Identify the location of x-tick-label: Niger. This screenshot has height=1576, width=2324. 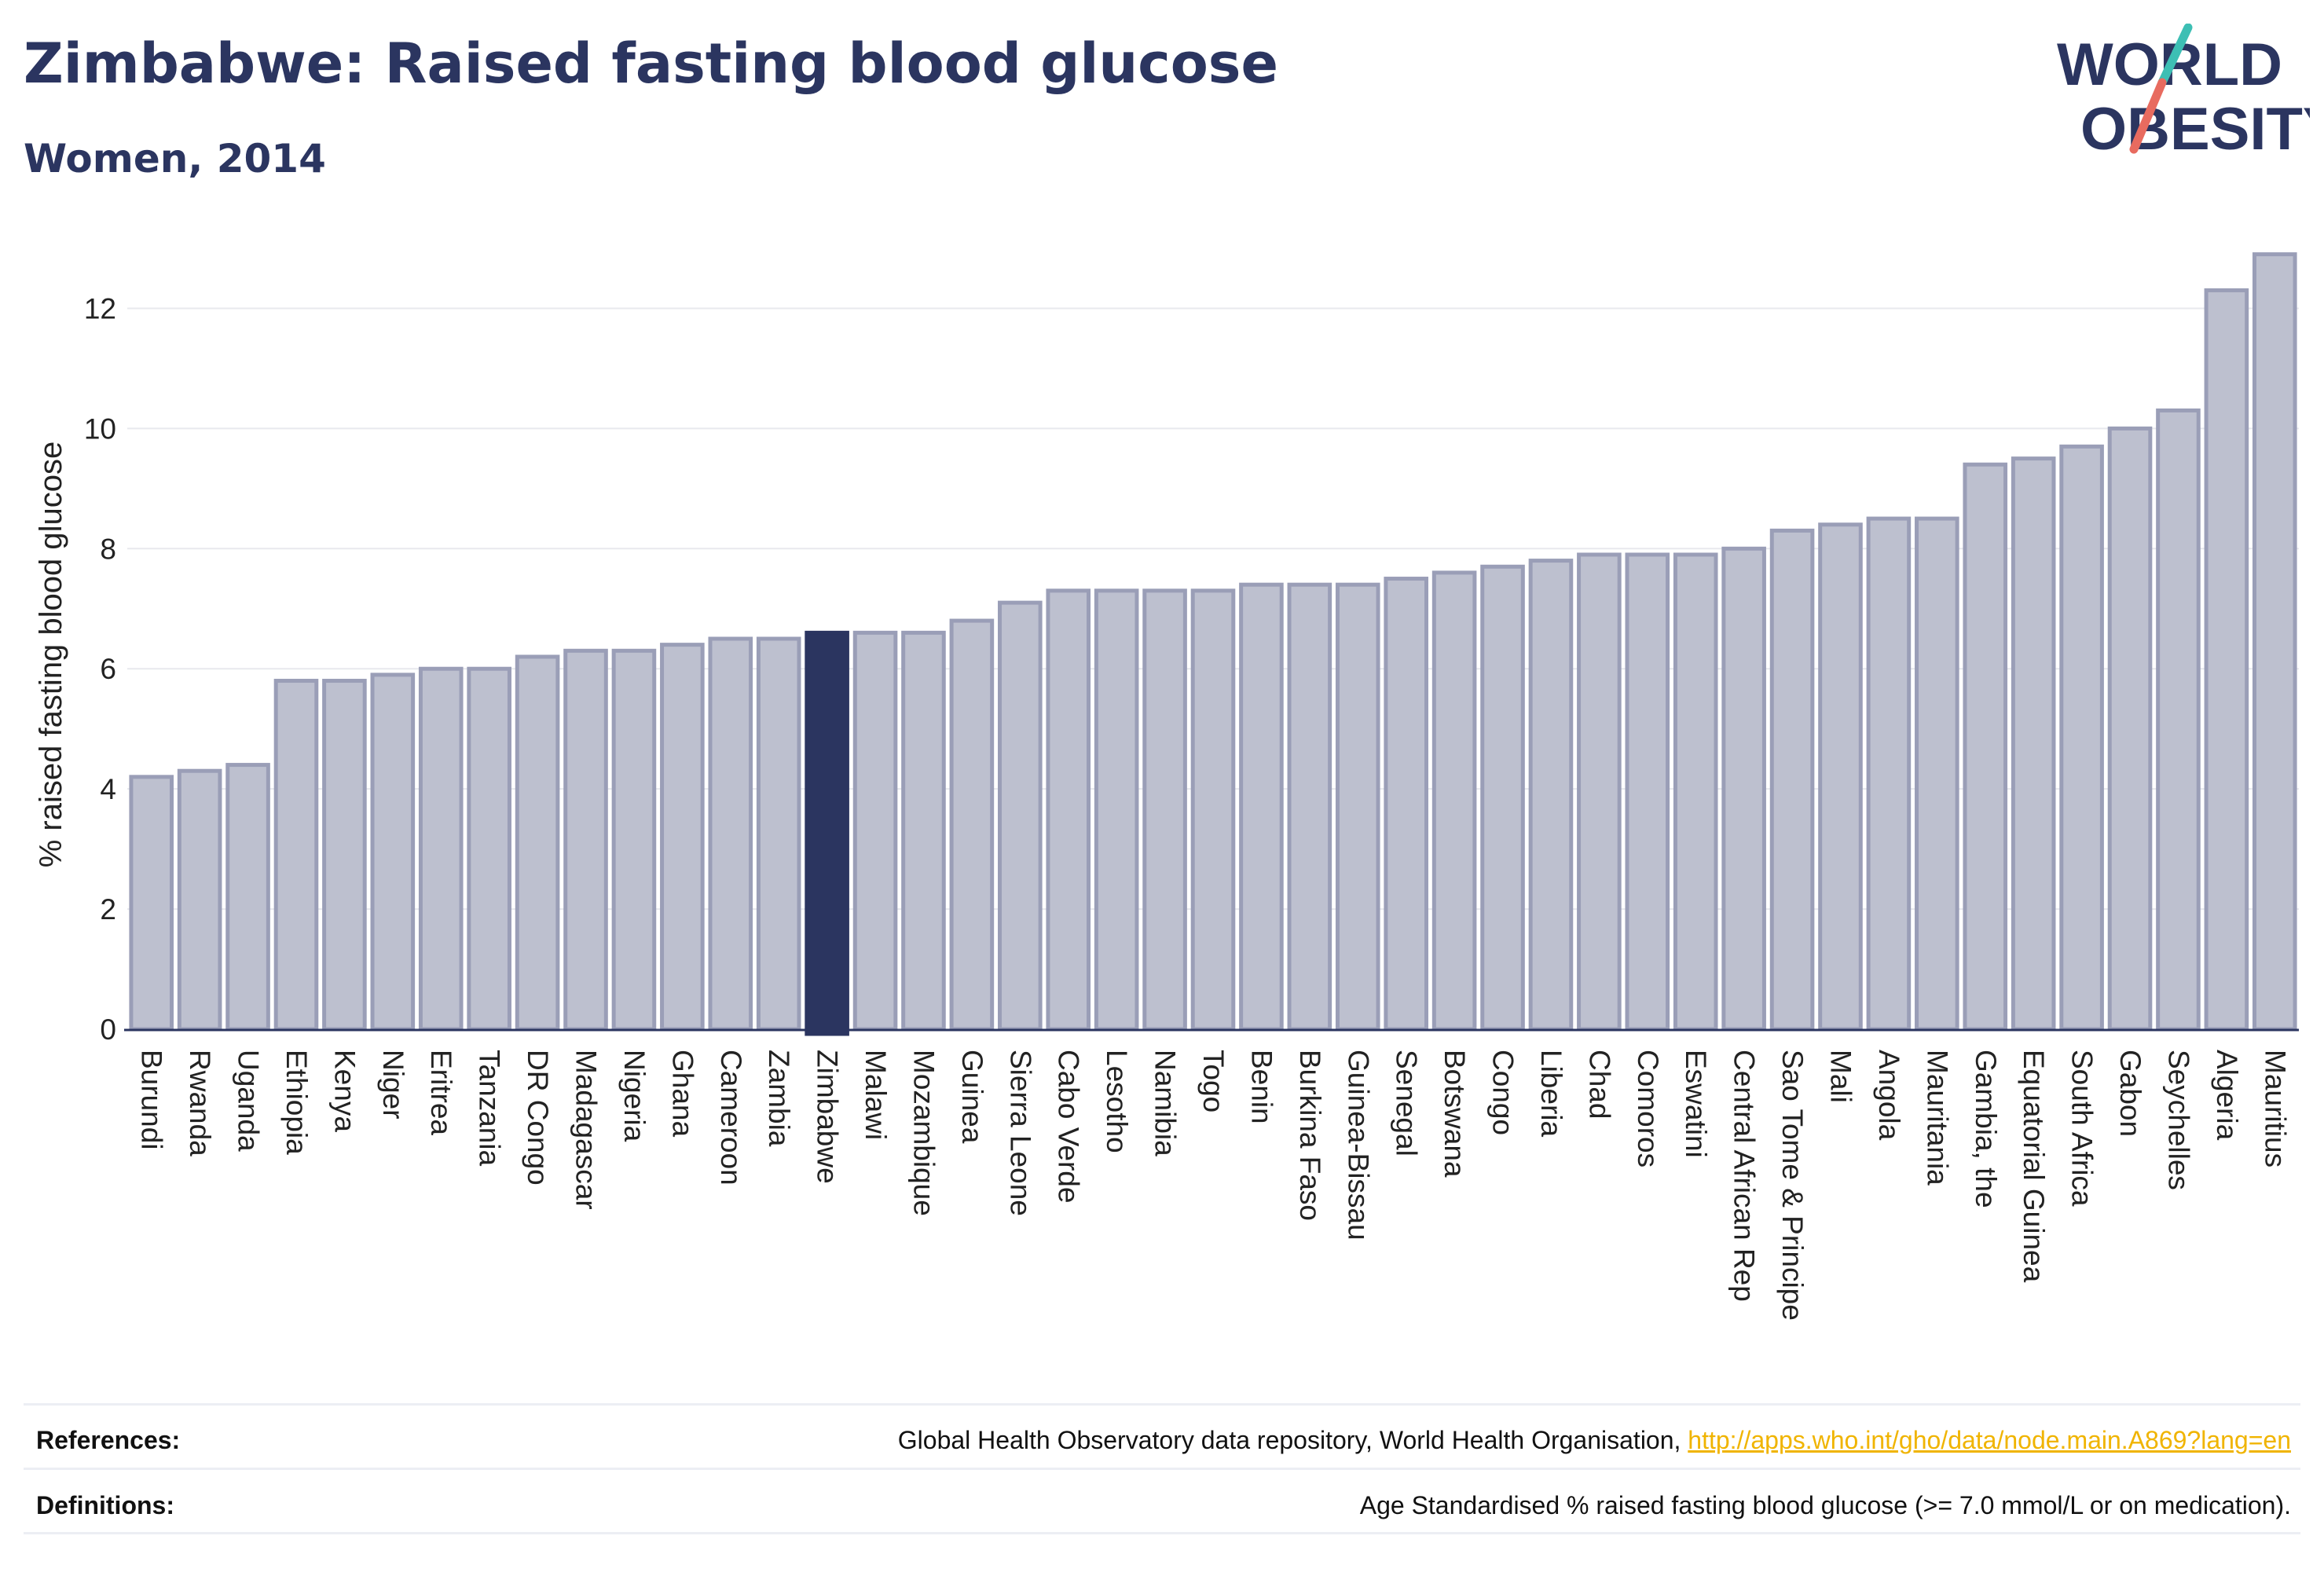
(393, 1084).